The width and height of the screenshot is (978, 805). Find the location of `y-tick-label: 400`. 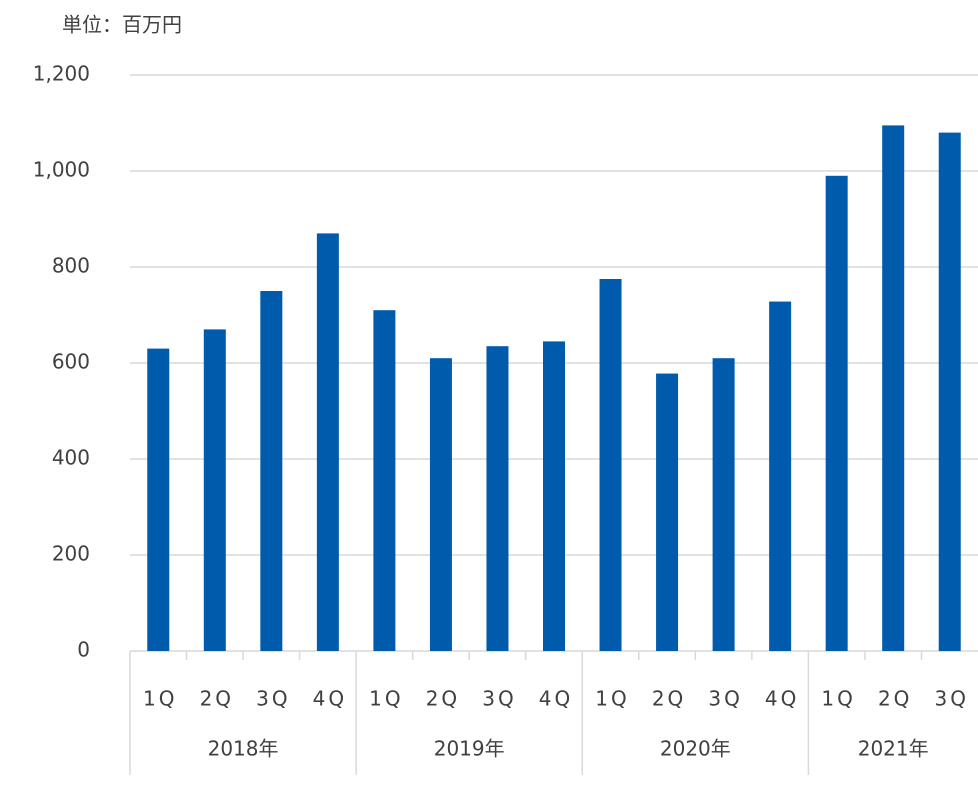

y-tick-label: 400 is located at coordinates (71, 458).